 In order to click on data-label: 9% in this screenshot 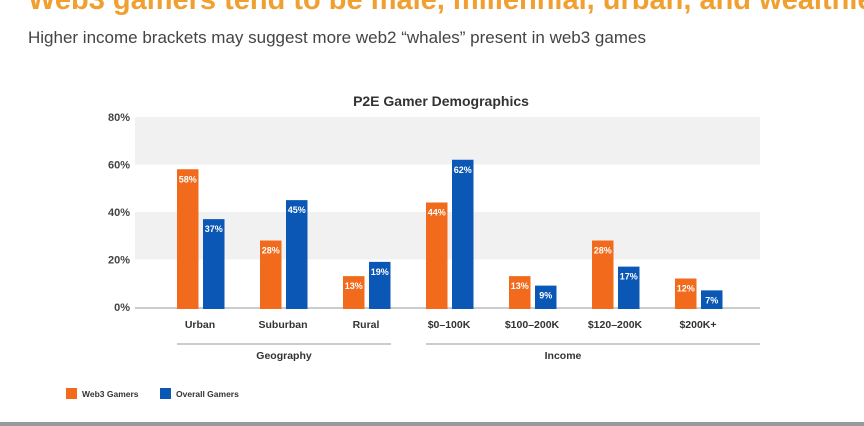, I will do `click(545, 296)`.